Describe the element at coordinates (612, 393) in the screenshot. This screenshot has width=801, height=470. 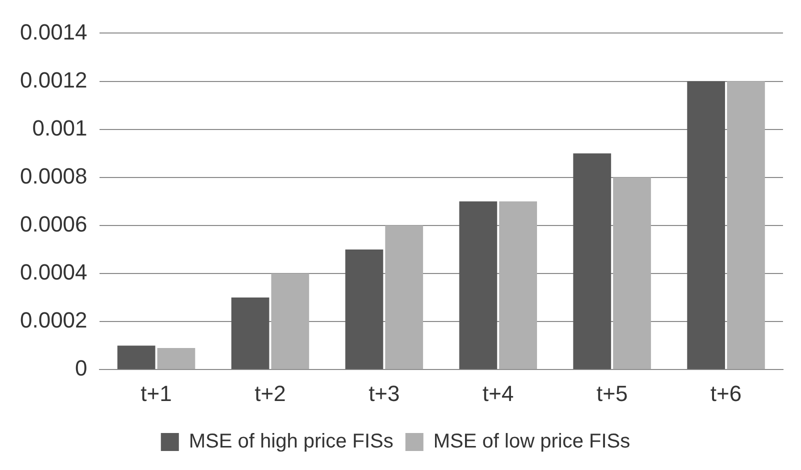
I see `x-tick-label: t+5` at that location.